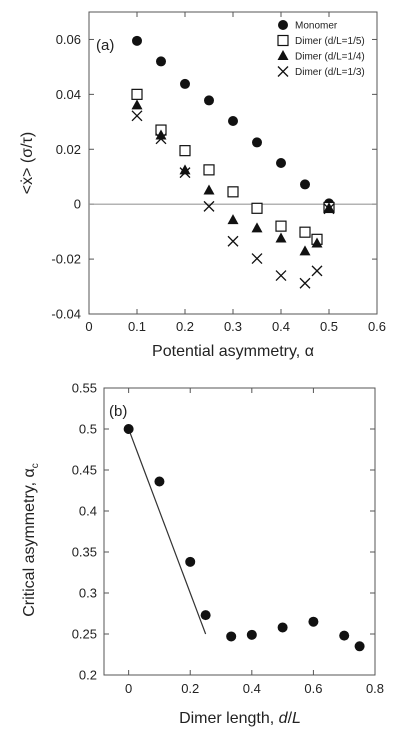 The width and height of the screenshot is (415, 741). I want to click on y-tick-label: 0.3, so click(88, 593).